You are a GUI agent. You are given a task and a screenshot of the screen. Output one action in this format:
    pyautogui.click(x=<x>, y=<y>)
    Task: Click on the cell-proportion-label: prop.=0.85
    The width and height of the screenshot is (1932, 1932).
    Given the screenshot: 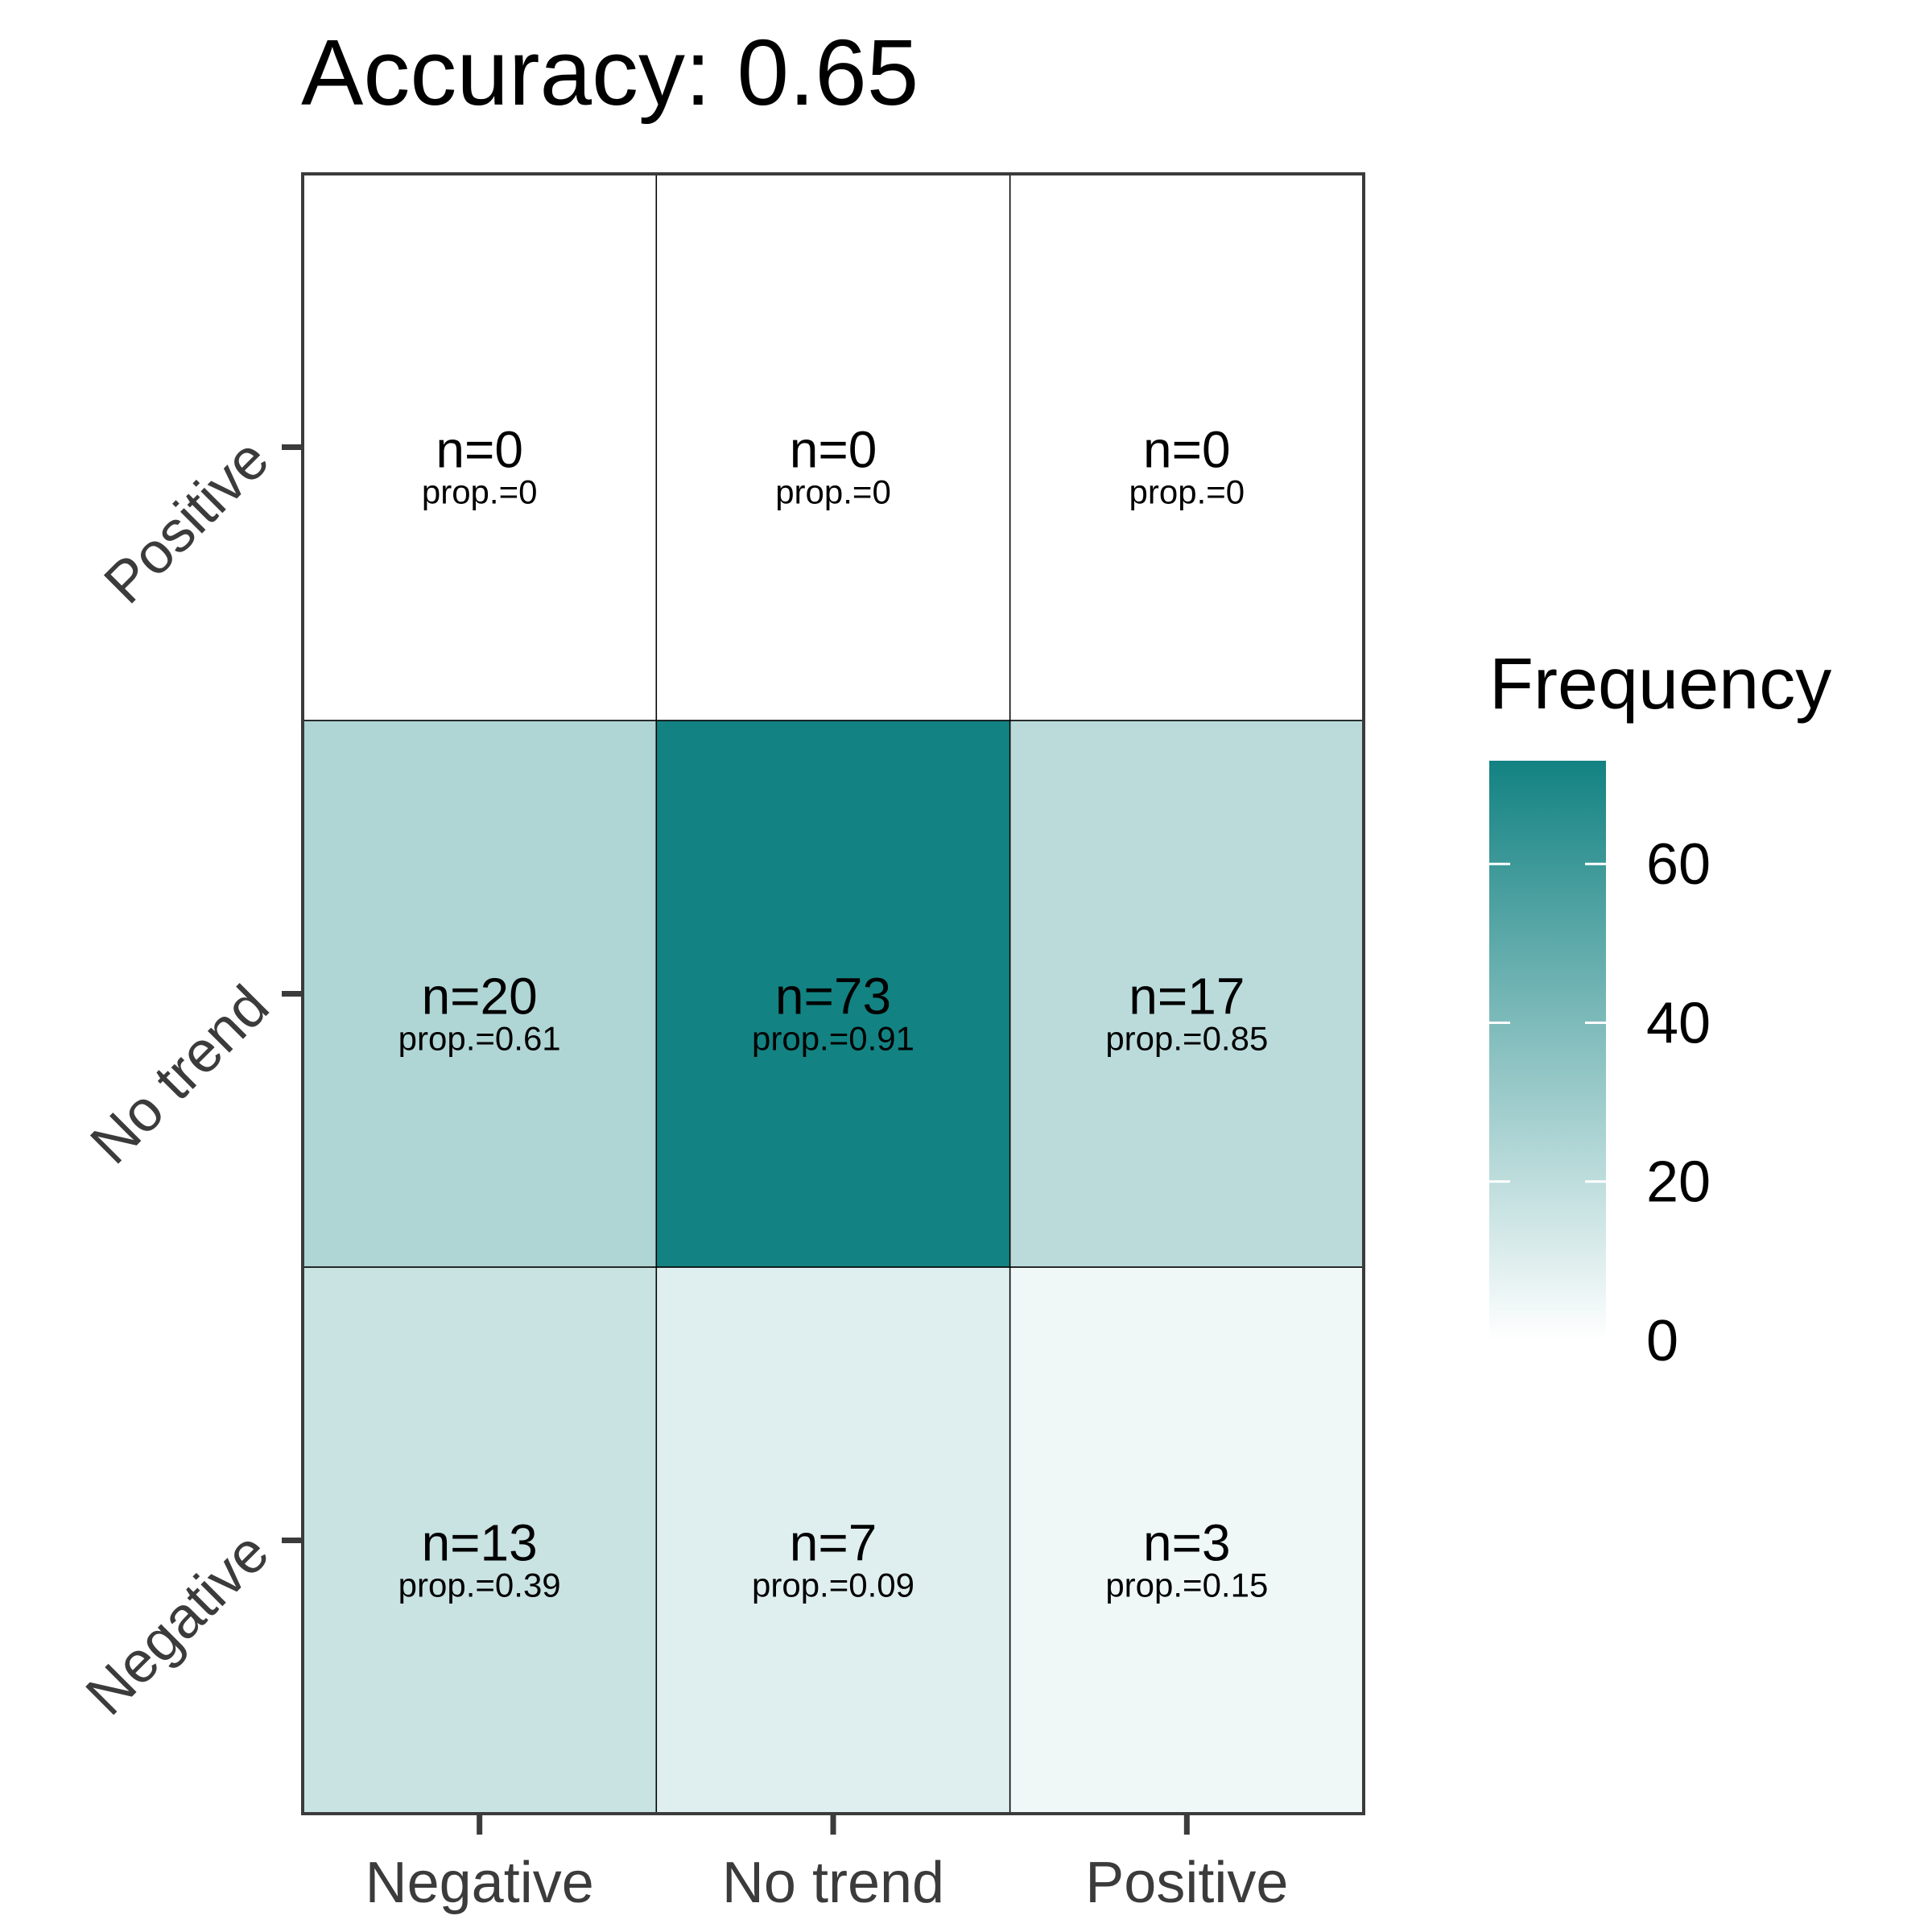 What is the action you would take?
    pyautogui.click(x=1186, y=1039)
    